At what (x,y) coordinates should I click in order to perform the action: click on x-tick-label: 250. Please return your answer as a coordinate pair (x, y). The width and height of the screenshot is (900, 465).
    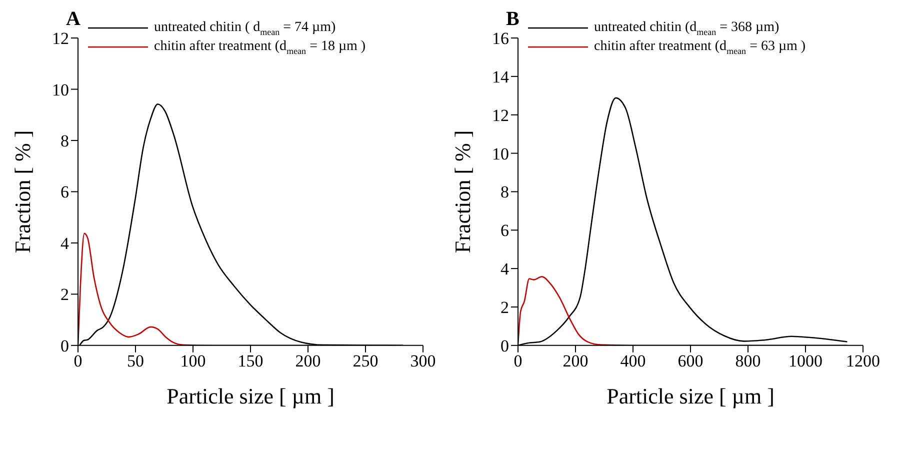
    Looking at the image, I should click on (365, 360).